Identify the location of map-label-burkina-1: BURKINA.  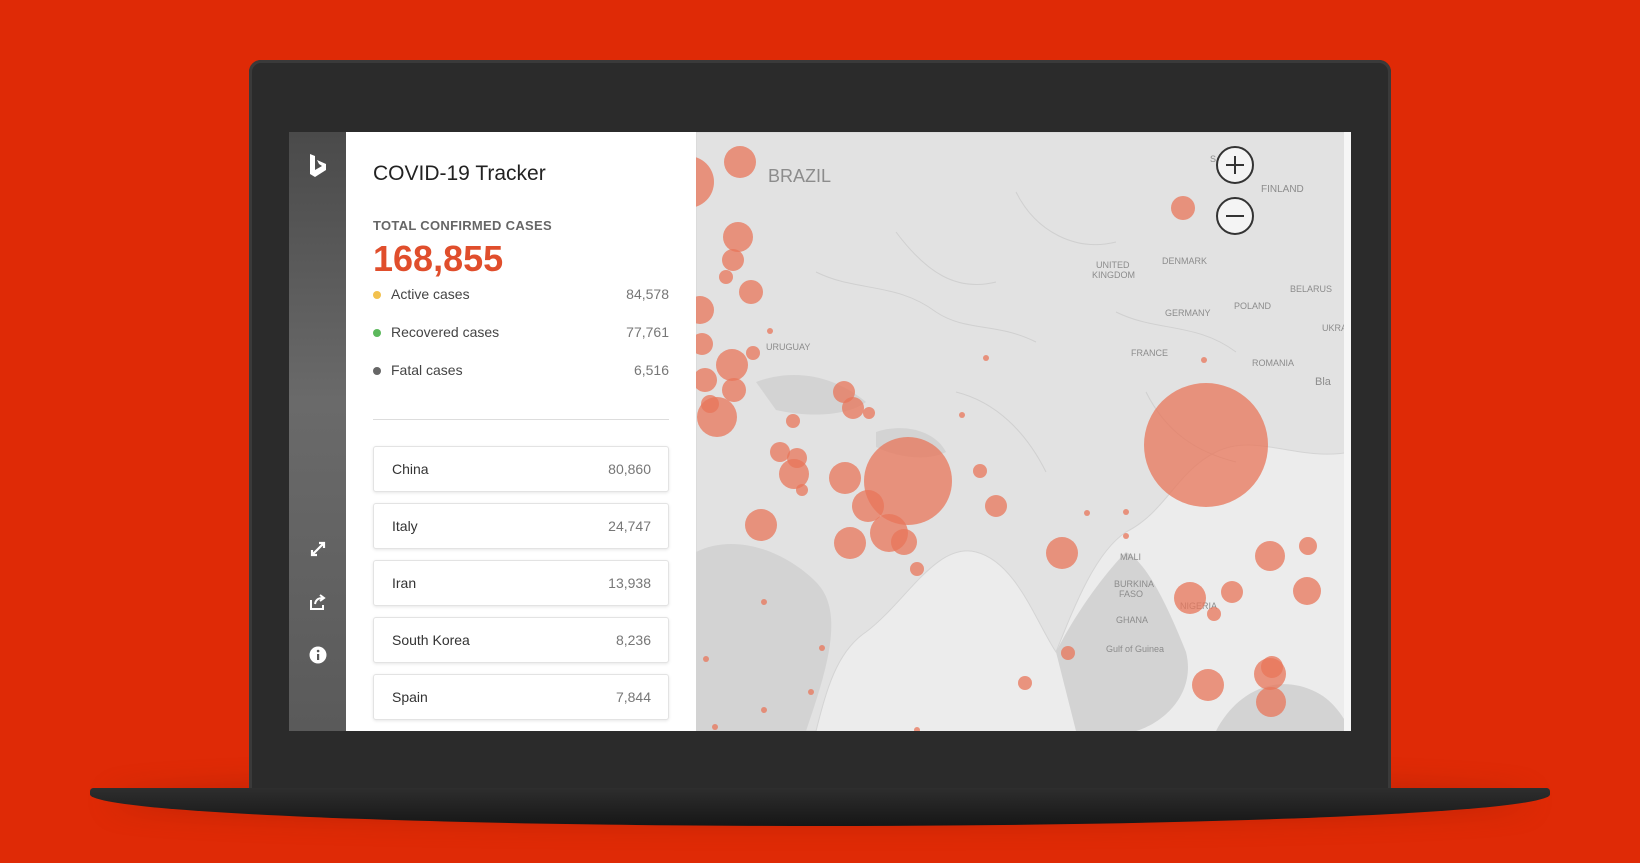
(1134, 584).